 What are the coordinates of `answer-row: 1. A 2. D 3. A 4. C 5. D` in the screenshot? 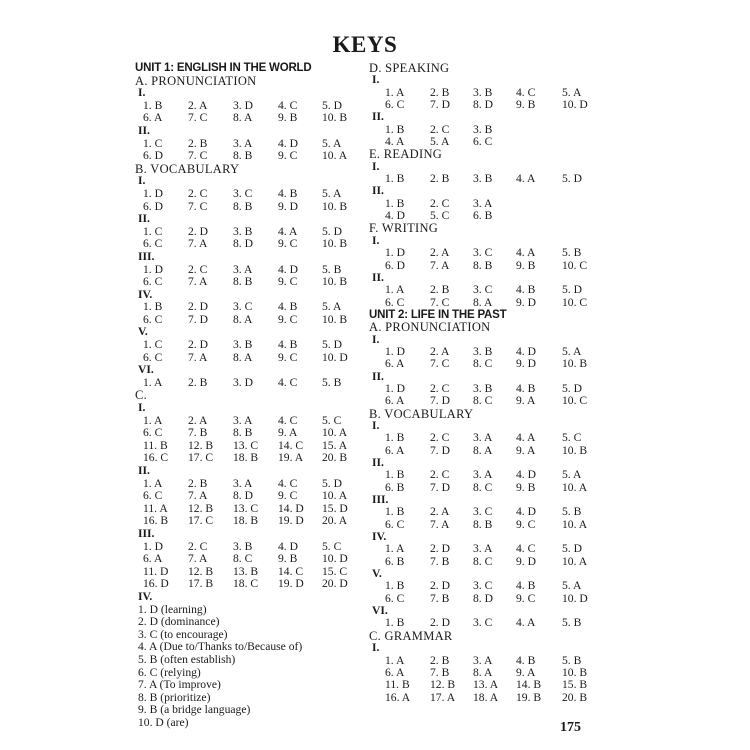 It's located at (484, 549).